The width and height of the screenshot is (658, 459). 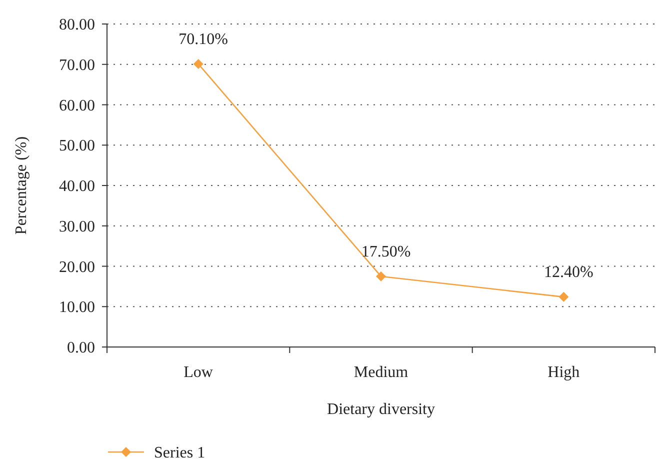 I want to click on x-tick-label: Medium, so click(x=381, y=372).